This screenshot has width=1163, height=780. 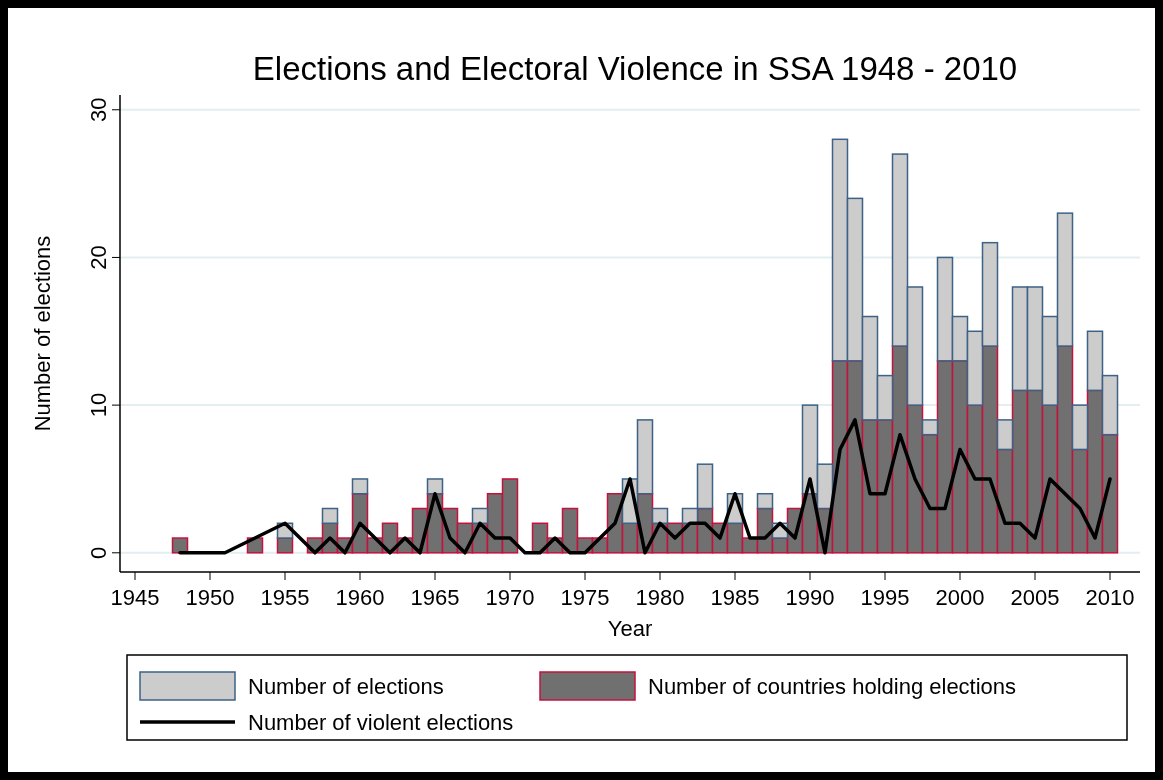 I want to click on x-tick-label: 1985, so click(x=735, y=597).